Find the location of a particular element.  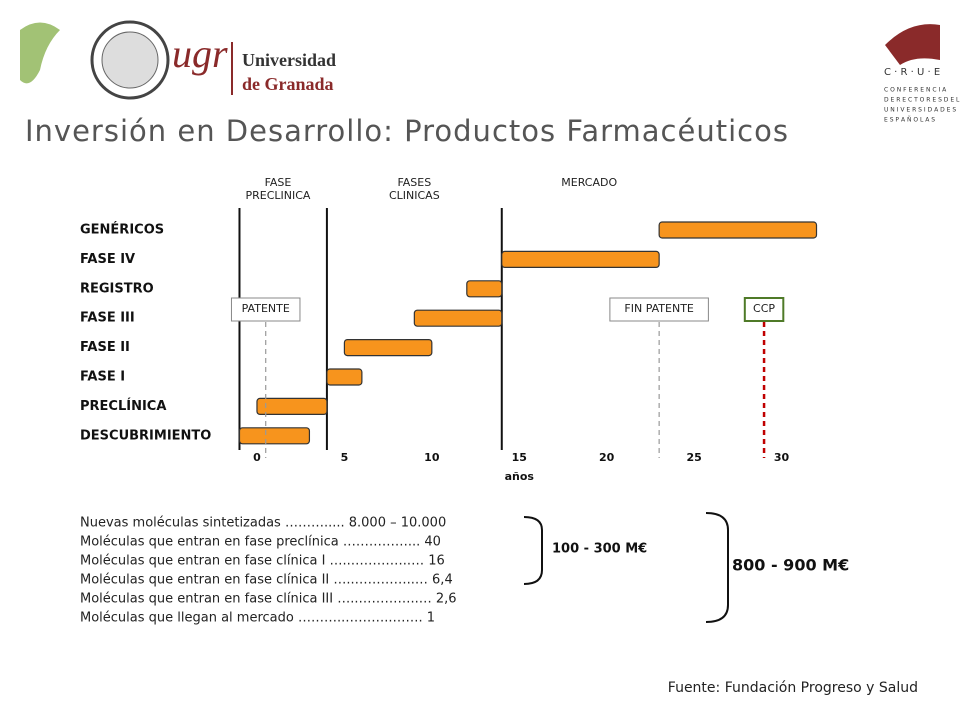

crue-line: C · R · U · E is located at coordinates (912, 72).